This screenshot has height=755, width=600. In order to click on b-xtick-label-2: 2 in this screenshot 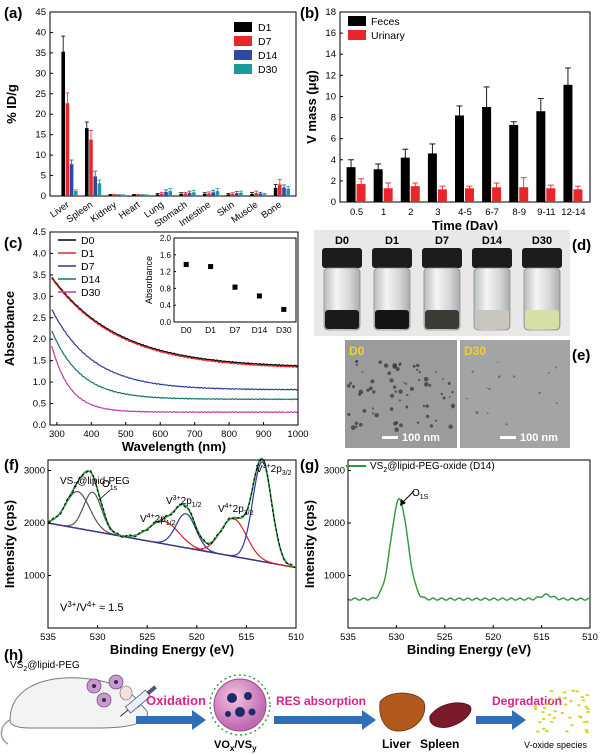, I will do `click(410, 212)`.